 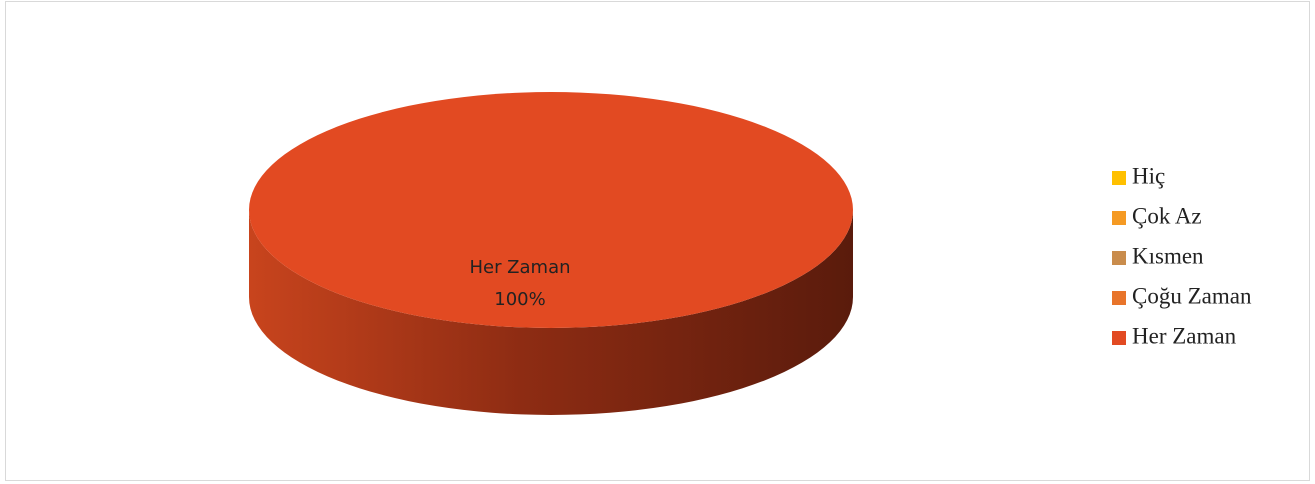 What do you see at coordinates (1168, 255) in the screenshot?
I see `legend-label: Kısmen` at bounding box center [1168, 255].